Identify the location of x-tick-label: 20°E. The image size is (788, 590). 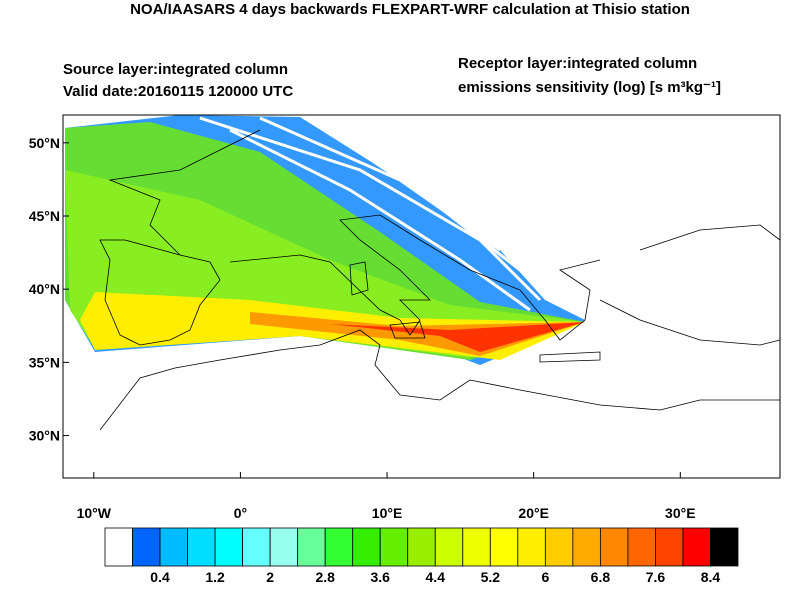
(533, 513).